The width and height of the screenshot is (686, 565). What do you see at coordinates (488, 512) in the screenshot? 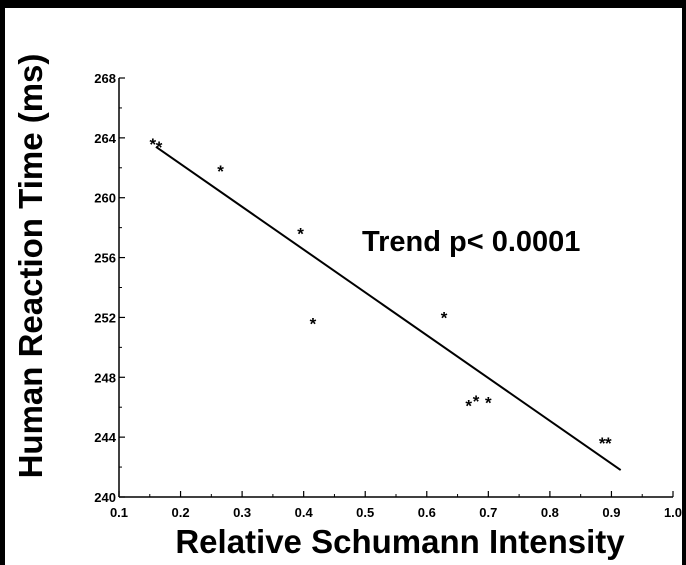
I see `x-tick-label: 0.7` at bounding box center [488, 512].